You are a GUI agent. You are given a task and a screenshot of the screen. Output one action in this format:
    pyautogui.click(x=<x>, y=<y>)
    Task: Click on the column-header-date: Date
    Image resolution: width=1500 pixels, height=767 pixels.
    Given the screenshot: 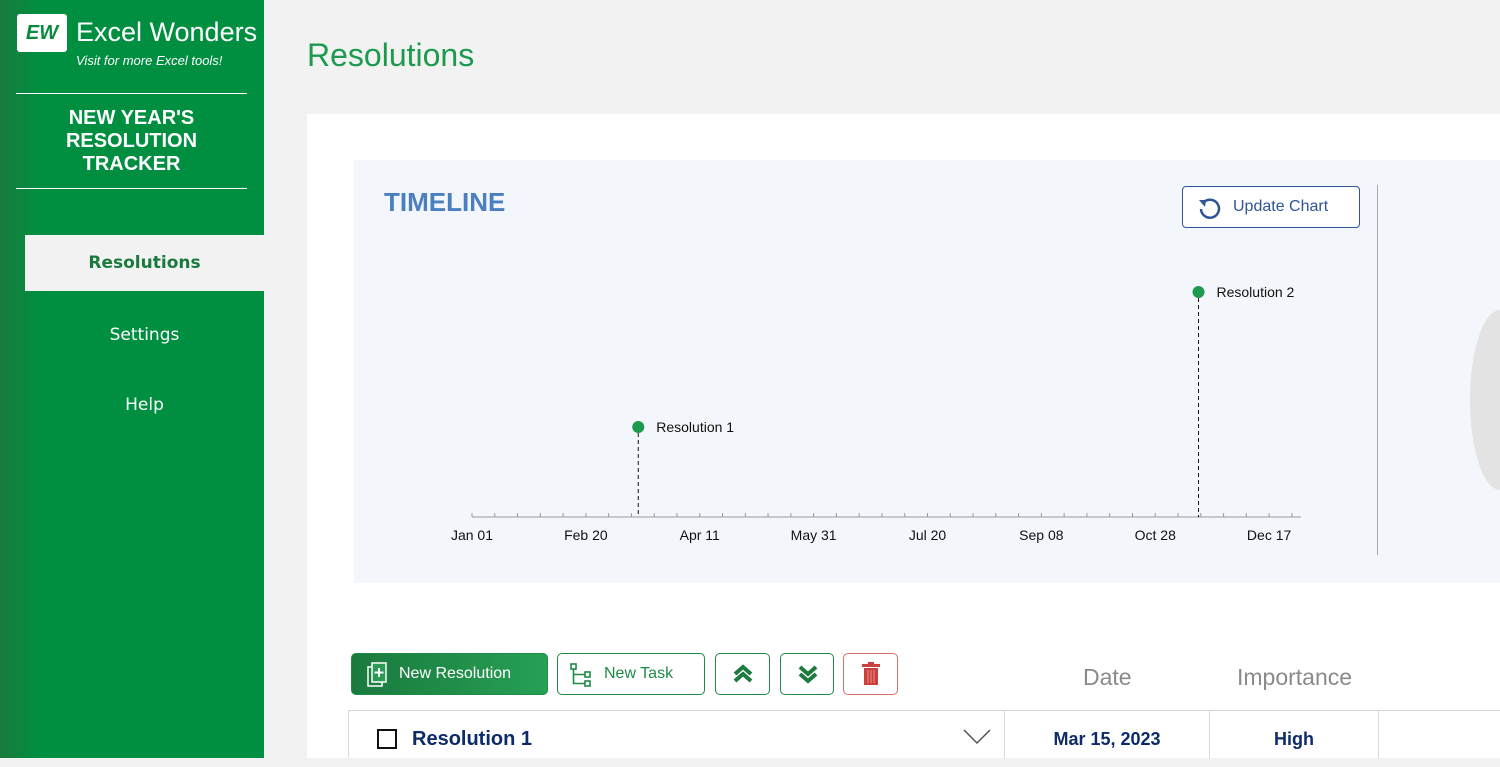 What is the action you would take?
    pyautogui.click(x=1107, y=677)
    